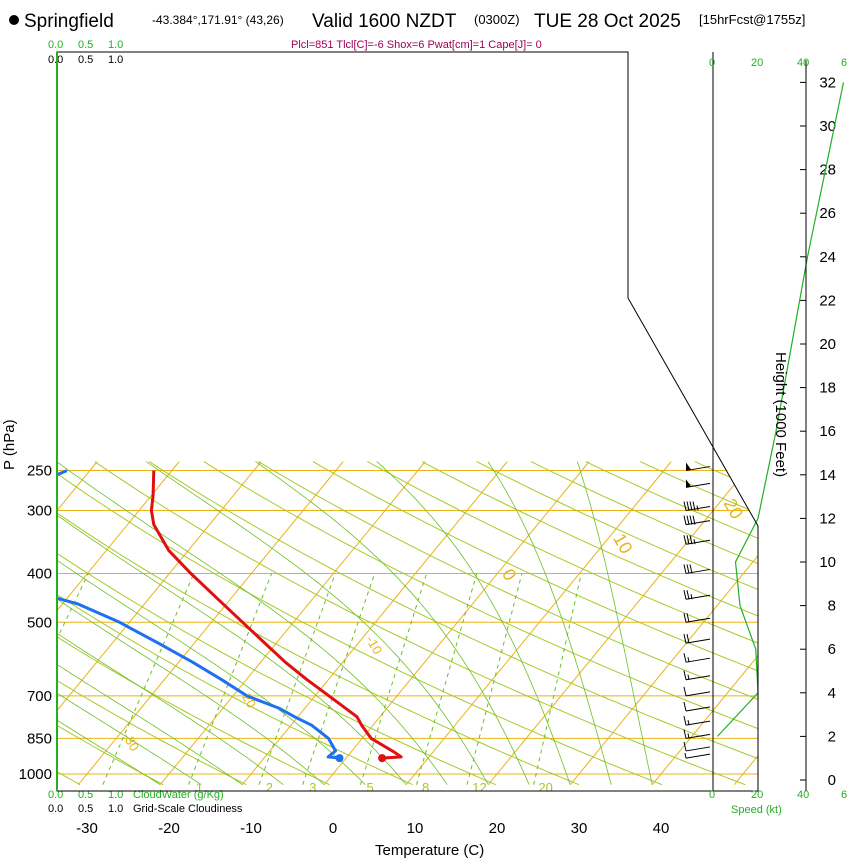 This screenshot has width=850, height=860. Describe the element at coordinates (827, 431) in the screenshot. I see `height-tick-label: 16` at that location.